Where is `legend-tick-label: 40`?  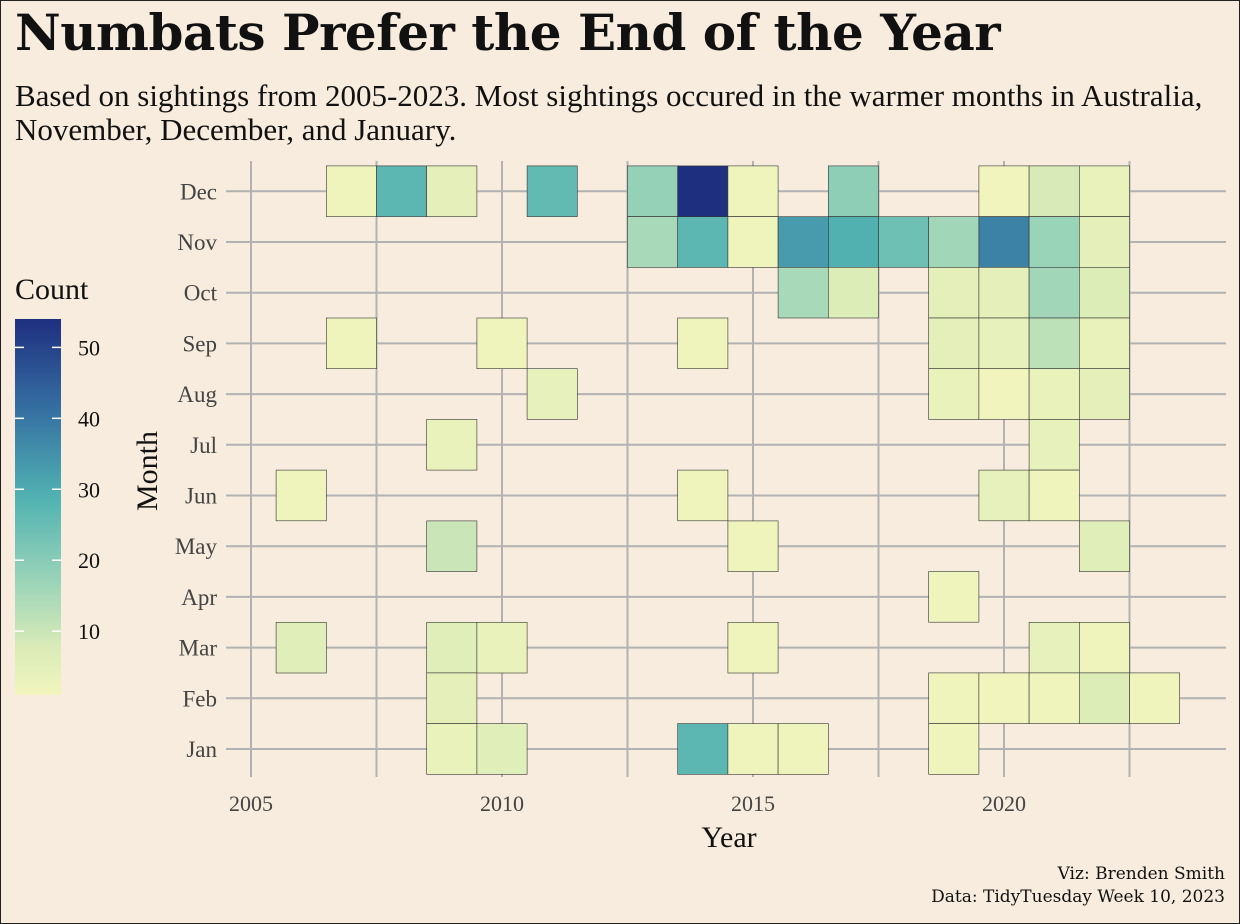 legend-tick-label: 40 is located at coordinates (89, 418).